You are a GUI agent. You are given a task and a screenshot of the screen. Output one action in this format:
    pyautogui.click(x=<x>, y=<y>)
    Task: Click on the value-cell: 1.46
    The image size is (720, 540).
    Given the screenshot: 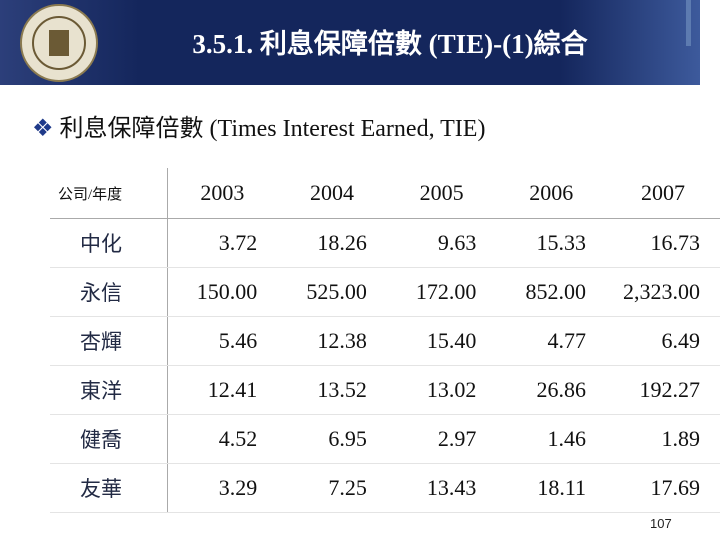 What is the action you would take?
    pyautogui.click(x=551, y=439)
    